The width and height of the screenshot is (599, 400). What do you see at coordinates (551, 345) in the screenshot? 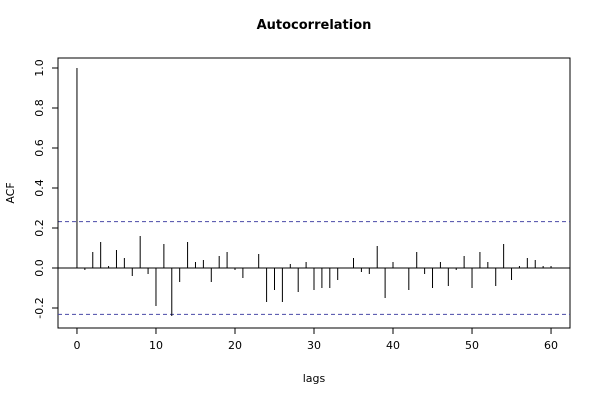
I see `x-tick-label: 60` at bounding box center [551, 345].